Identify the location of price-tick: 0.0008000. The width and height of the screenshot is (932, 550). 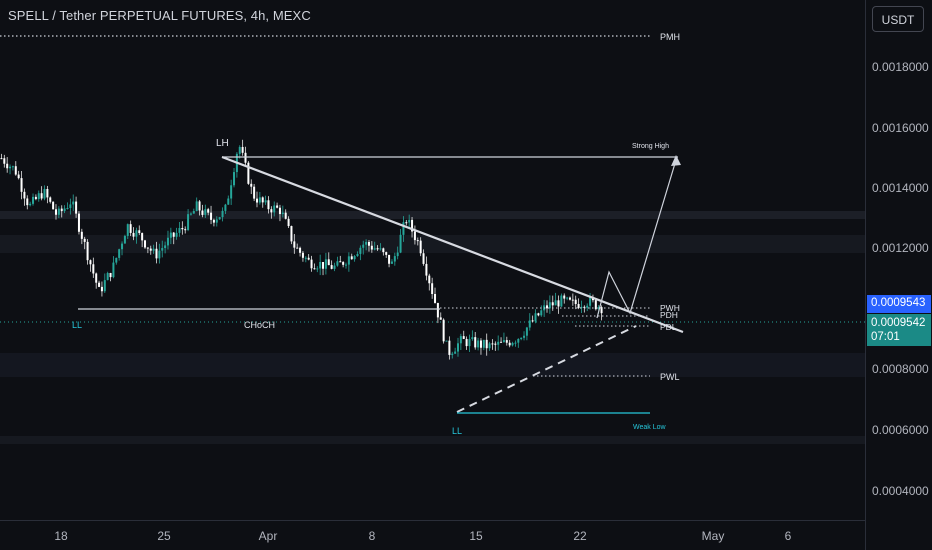
(900, 369).